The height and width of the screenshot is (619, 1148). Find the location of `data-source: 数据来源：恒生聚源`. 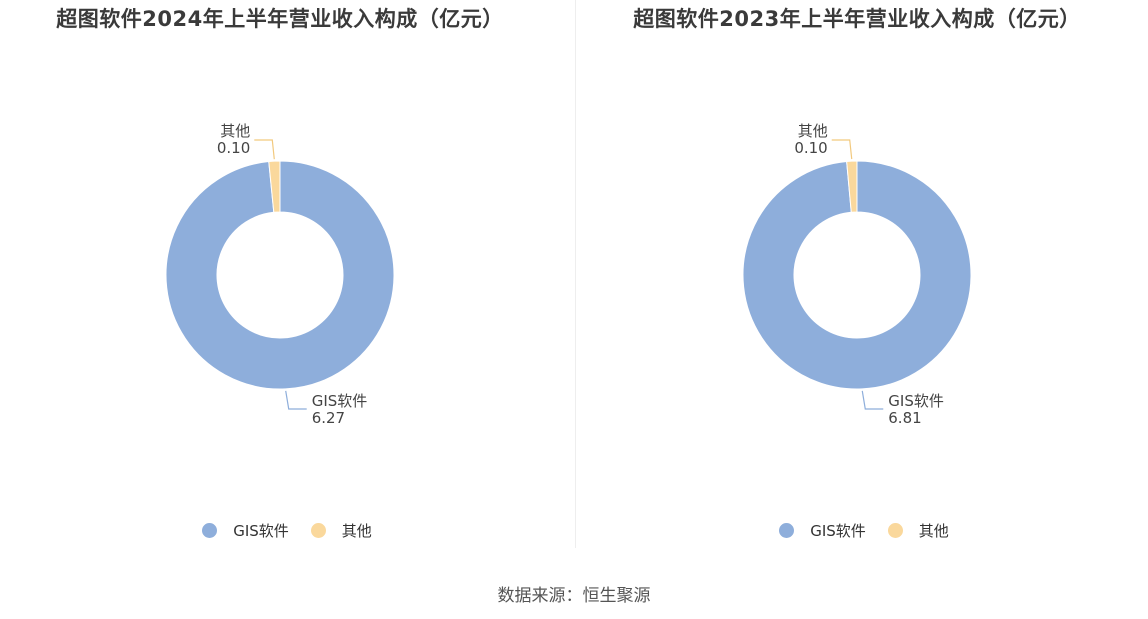

data-source: 数据来源：恒生聚源 is located at coordinates (574, 596).